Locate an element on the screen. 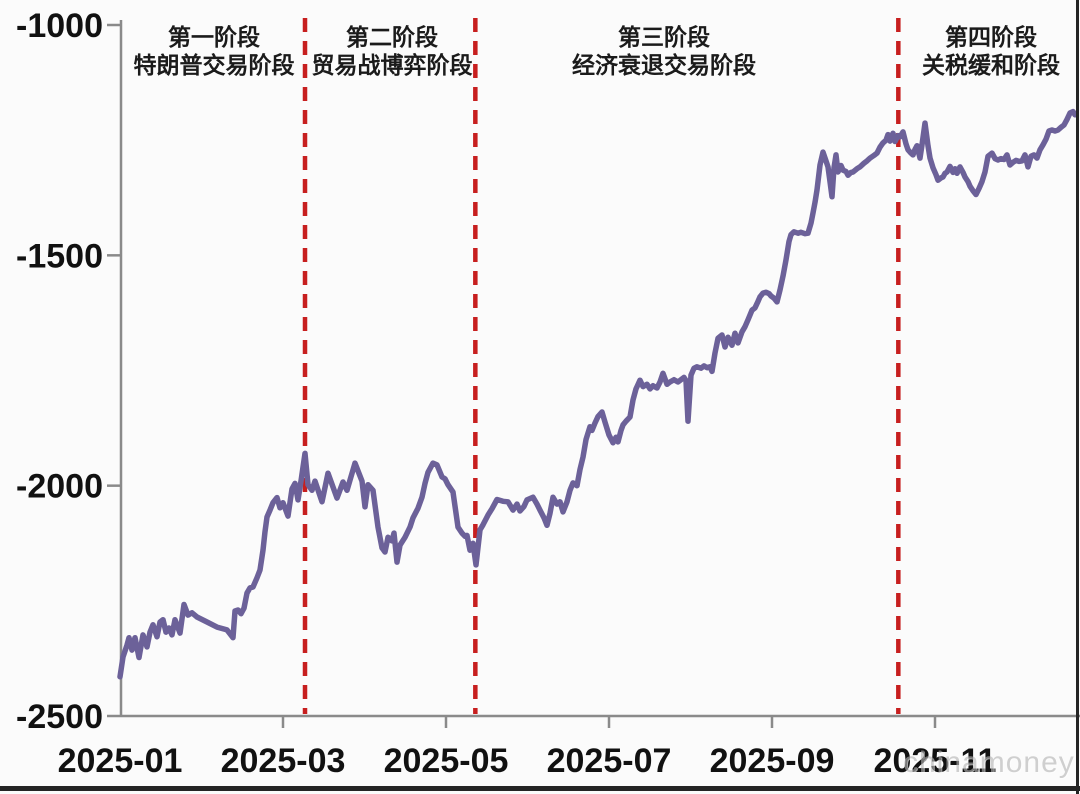 The width and height of the screenshot is (1080, 794). phase-4-title: 第四阶段 is located at coordinates (991, 37).